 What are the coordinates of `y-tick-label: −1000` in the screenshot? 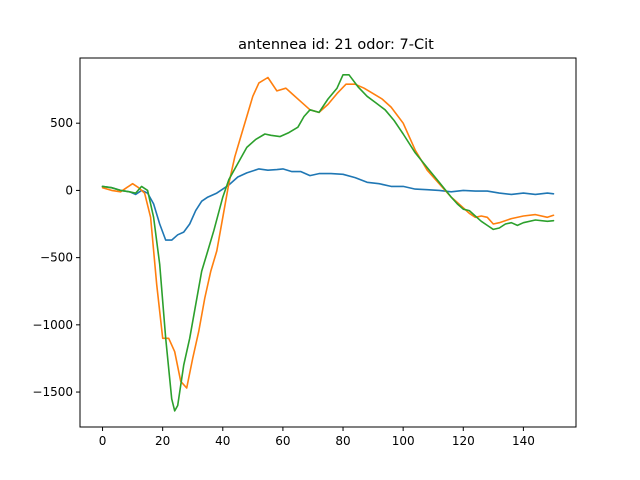 It's located at (52, 325).